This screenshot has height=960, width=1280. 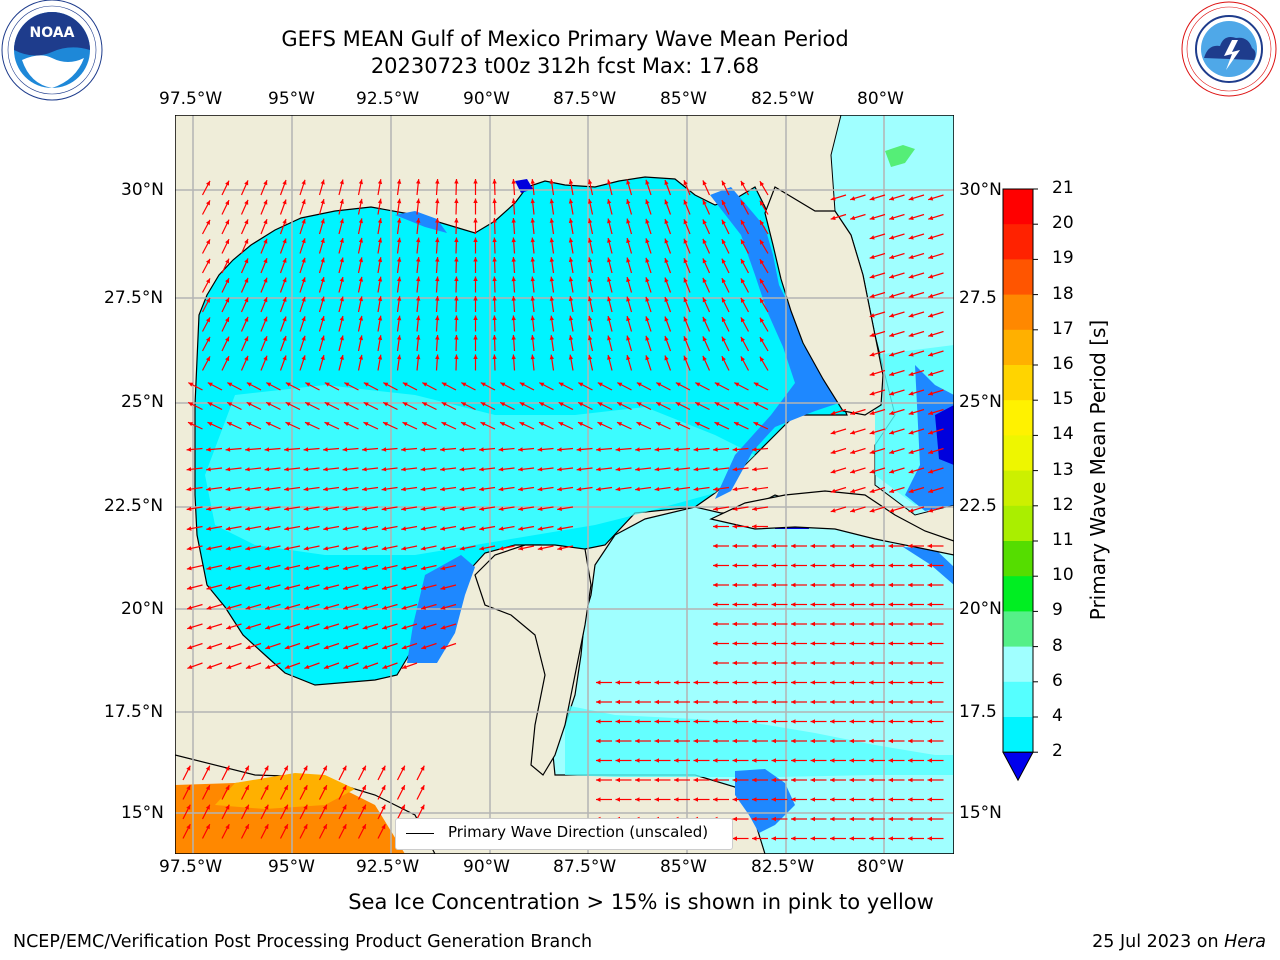 What do you see at coordinates (1098, 470) in the screenshot?
I see `colorbar-title: Primary Wave Mean Period [s]` at bounding box center [1098, 470].